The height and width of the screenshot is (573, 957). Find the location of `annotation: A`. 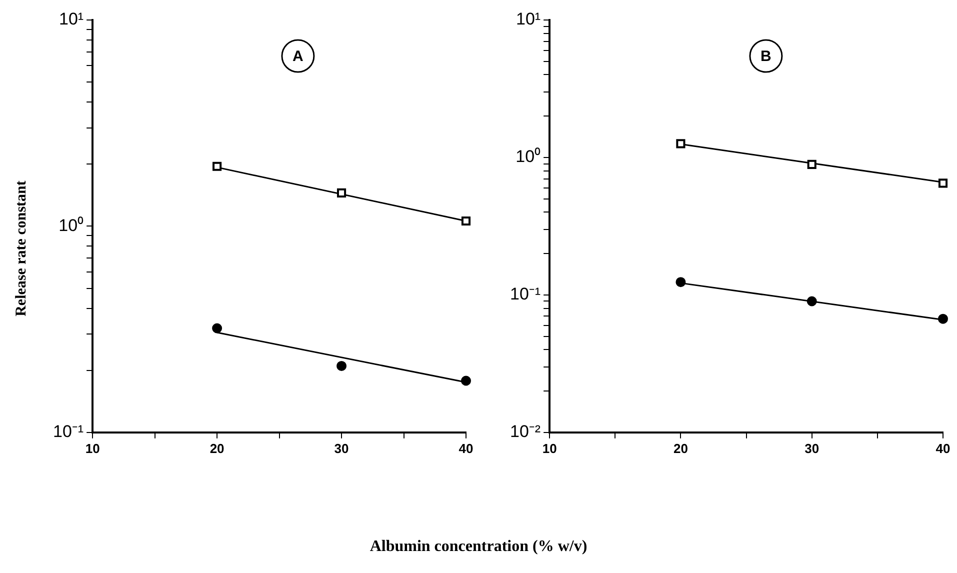

annotation: A is located at coordinates (298, 57).